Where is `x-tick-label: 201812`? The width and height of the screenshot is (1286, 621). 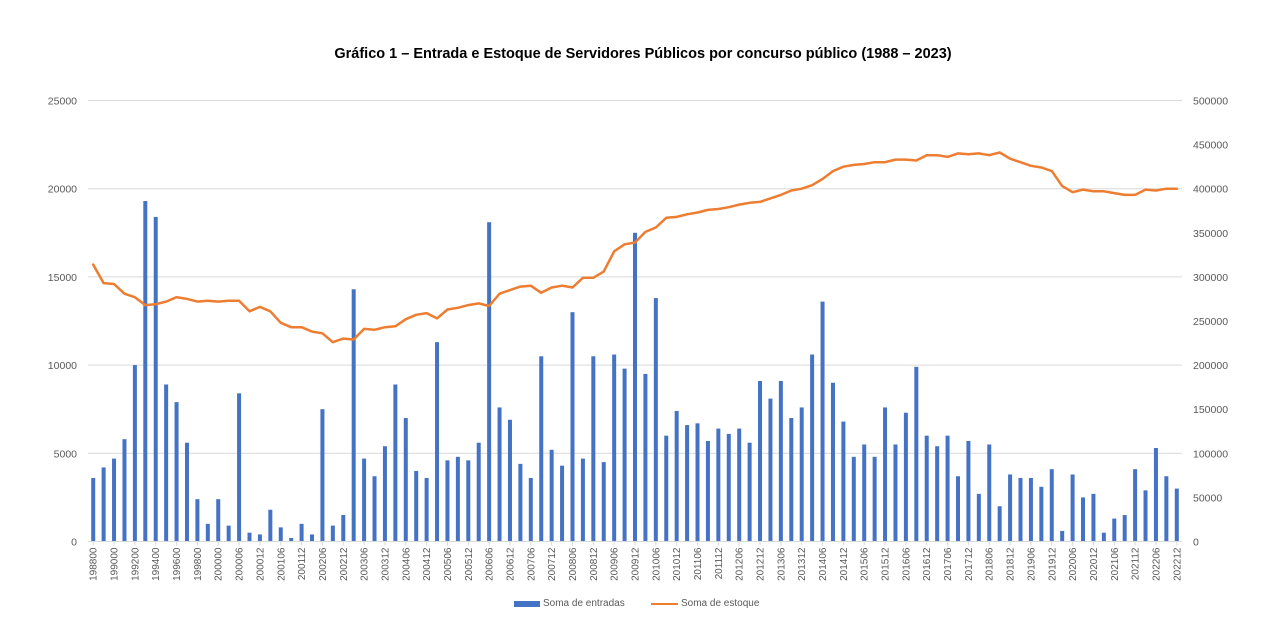 x-tick-label: 201812 is located at coordinates (1011, 564).